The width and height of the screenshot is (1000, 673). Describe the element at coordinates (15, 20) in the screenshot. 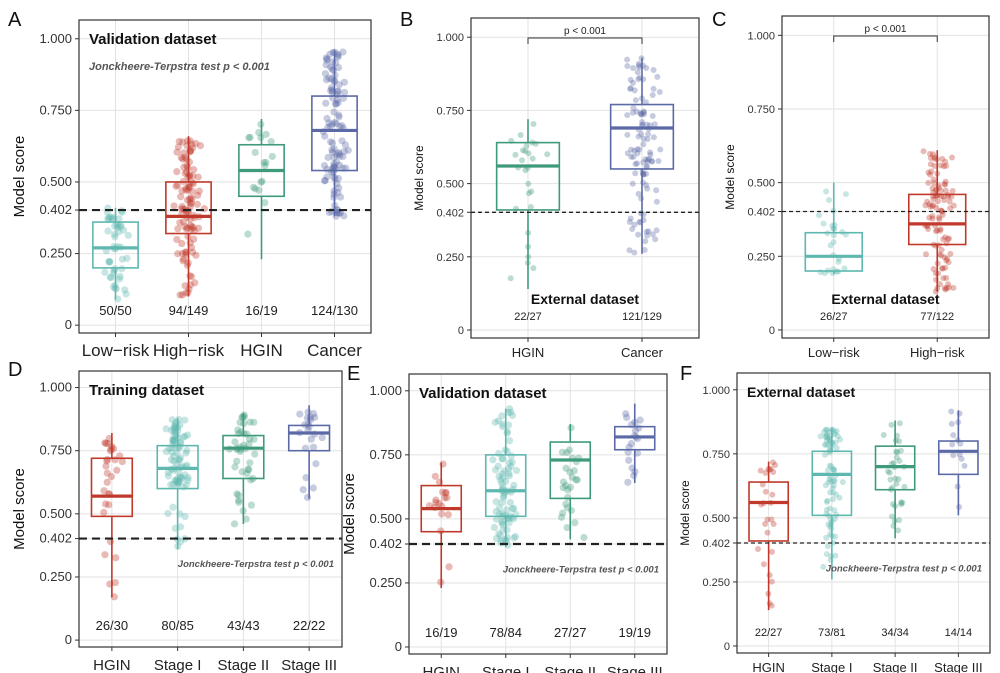

I see `panel-letter-a: A` at that location.